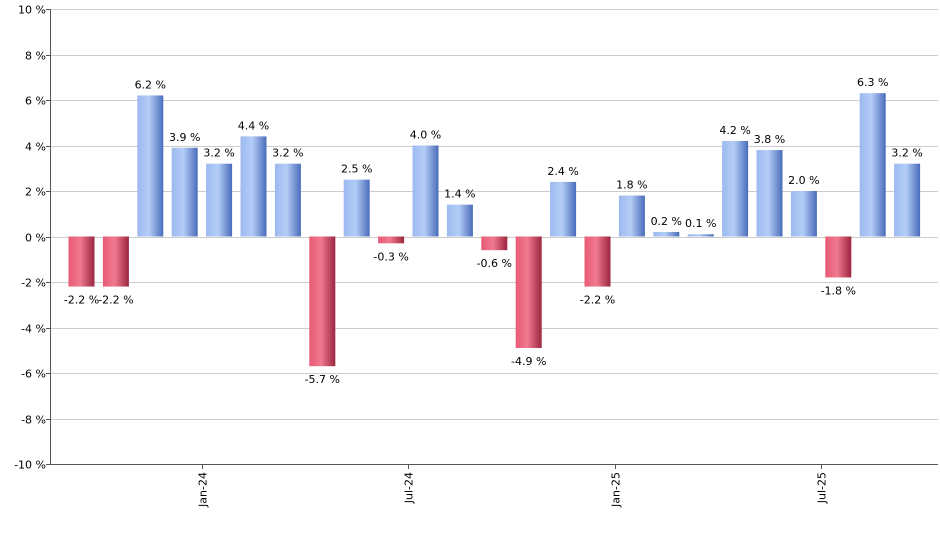  What do you see at coordinates (203, 490) in the screenshot?
I see `x-tick-label: Jan-24` at bounding box center [203, 490].